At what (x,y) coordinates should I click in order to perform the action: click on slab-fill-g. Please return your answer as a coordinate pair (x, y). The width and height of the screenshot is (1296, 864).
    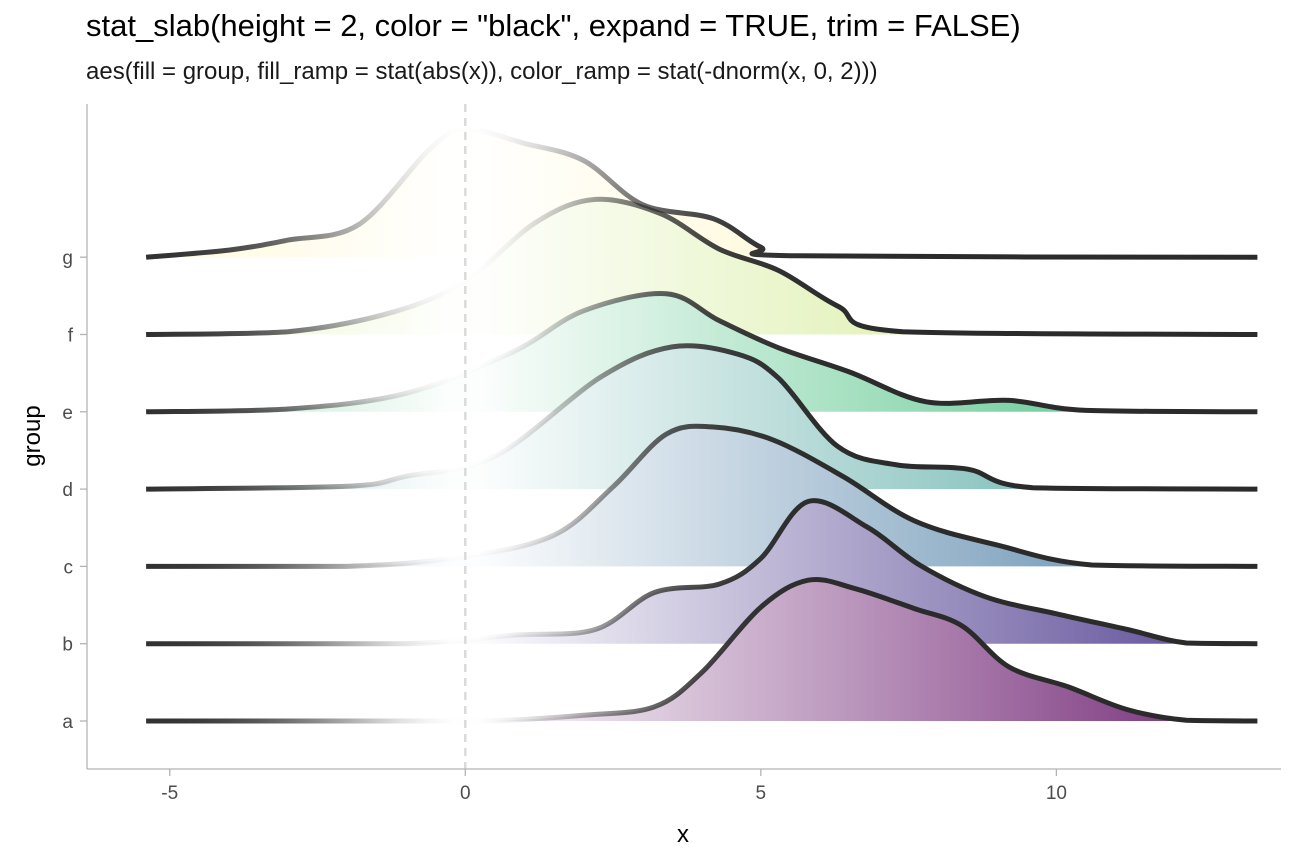
    Looking at the image, I should click on (702, 193).